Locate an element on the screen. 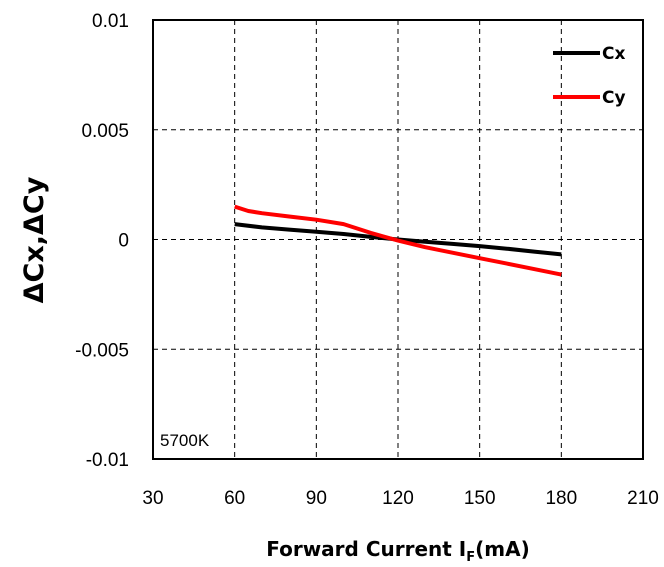 This screenshot has height=567, width=664. x-tick-label: 120 is located at coordinates (398, 498).